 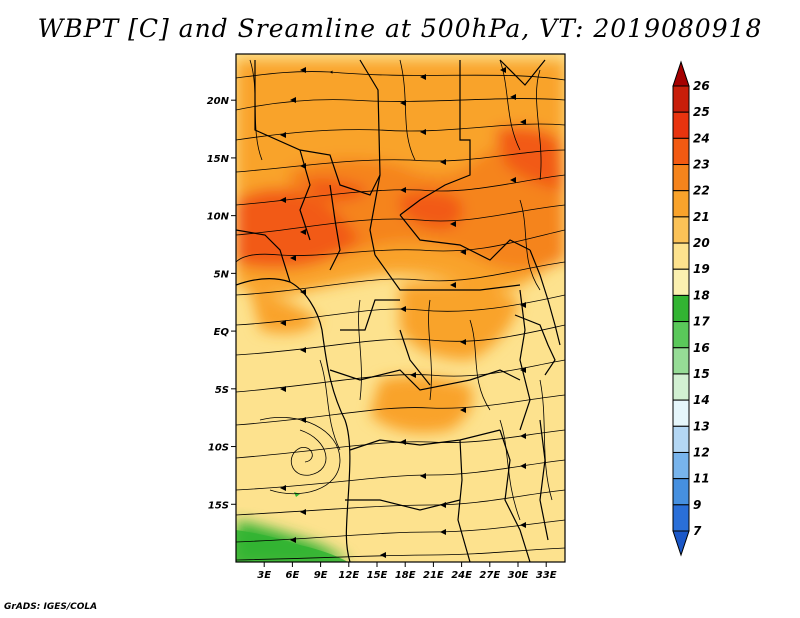 I want to click on colorbar-label: 9, so click(x=697, y=505).